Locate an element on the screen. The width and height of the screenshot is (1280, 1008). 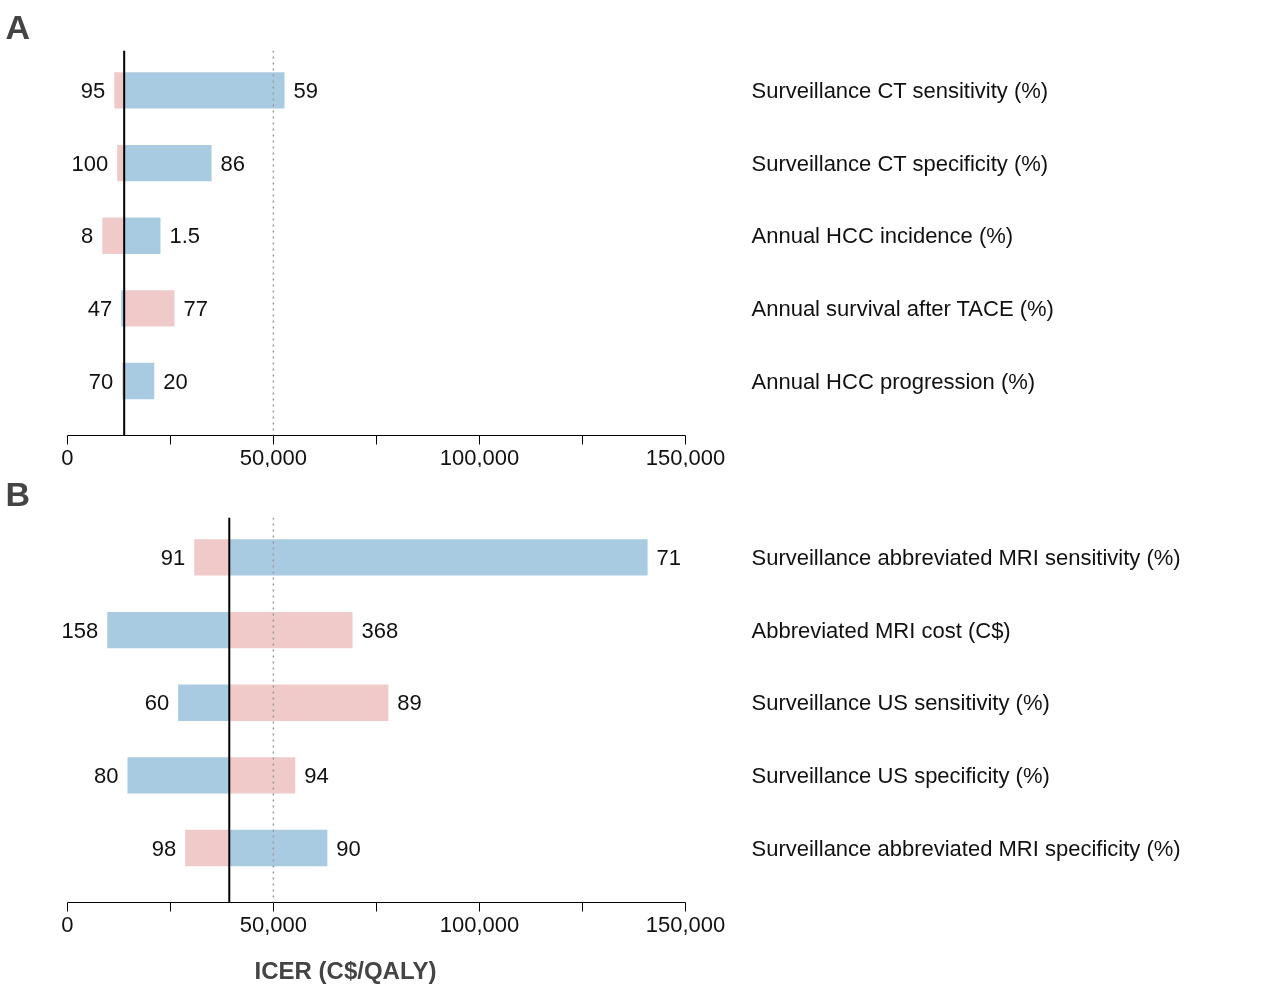
annotation: 95 is located at coordinates (93, 90).